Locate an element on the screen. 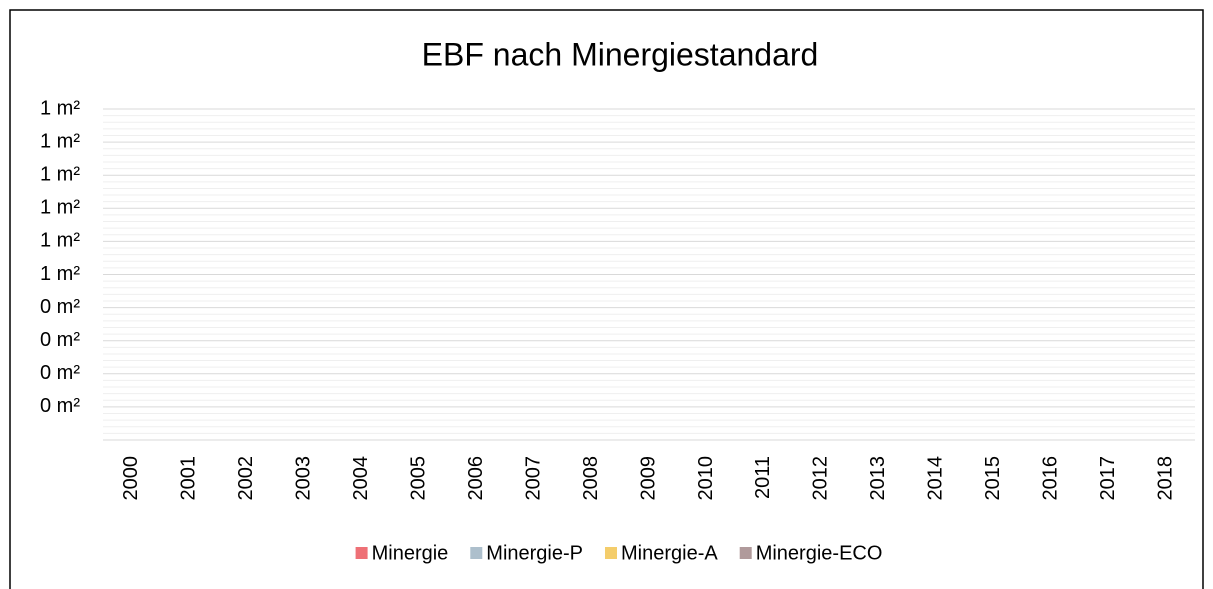 Image resolution: width=1213 pixels, height=589 pixels. legend-label: Minergie-P is located at coordinates (534, 553).